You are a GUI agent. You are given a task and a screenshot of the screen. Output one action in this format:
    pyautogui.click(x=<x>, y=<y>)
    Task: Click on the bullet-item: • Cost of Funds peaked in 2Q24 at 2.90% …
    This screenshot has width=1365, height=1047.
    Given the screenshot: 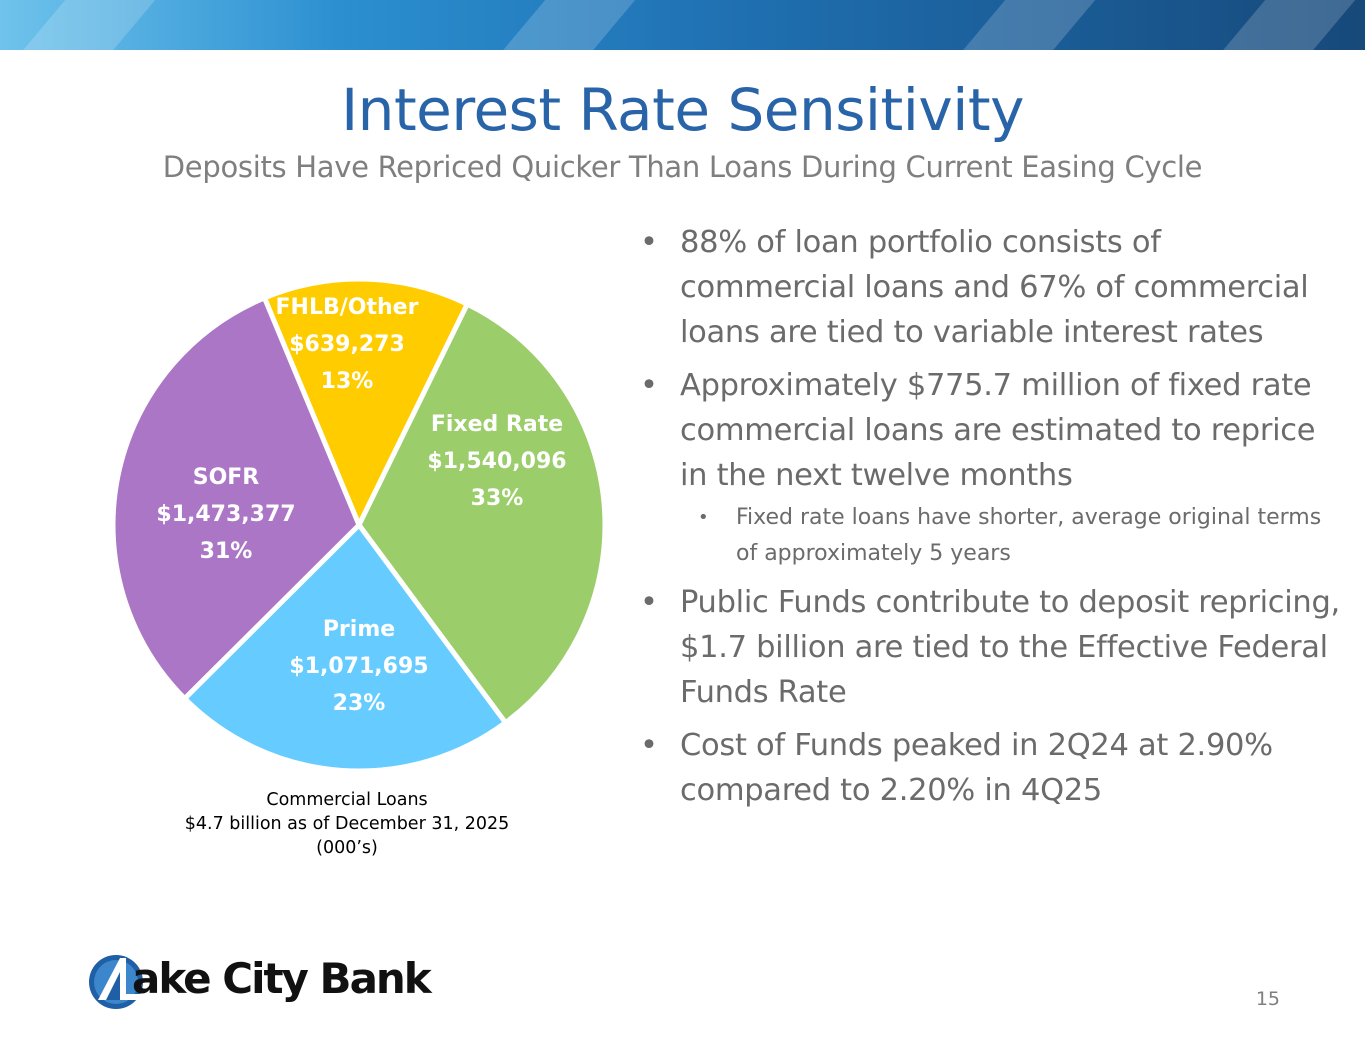 What is the action you would take?
    pyautogui.click(x=990, y=768)
    